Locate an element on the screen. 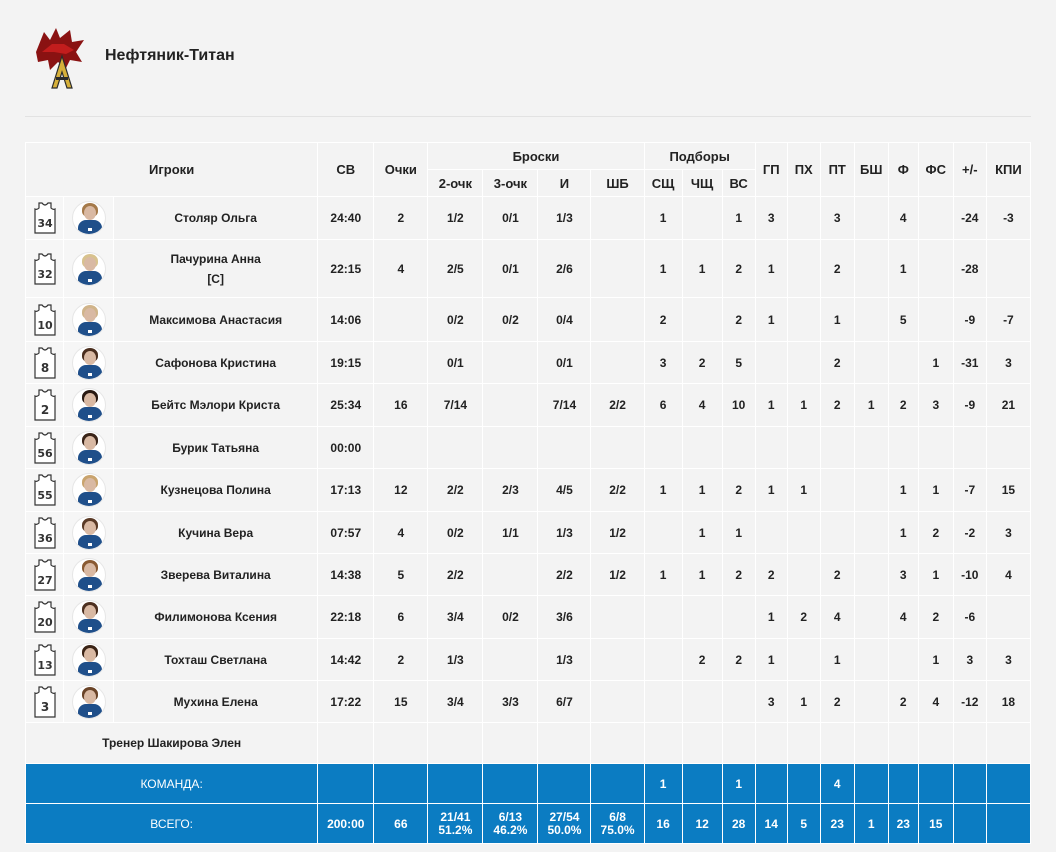  player-name: Мухина Елена is located at coordinates (215, 701).